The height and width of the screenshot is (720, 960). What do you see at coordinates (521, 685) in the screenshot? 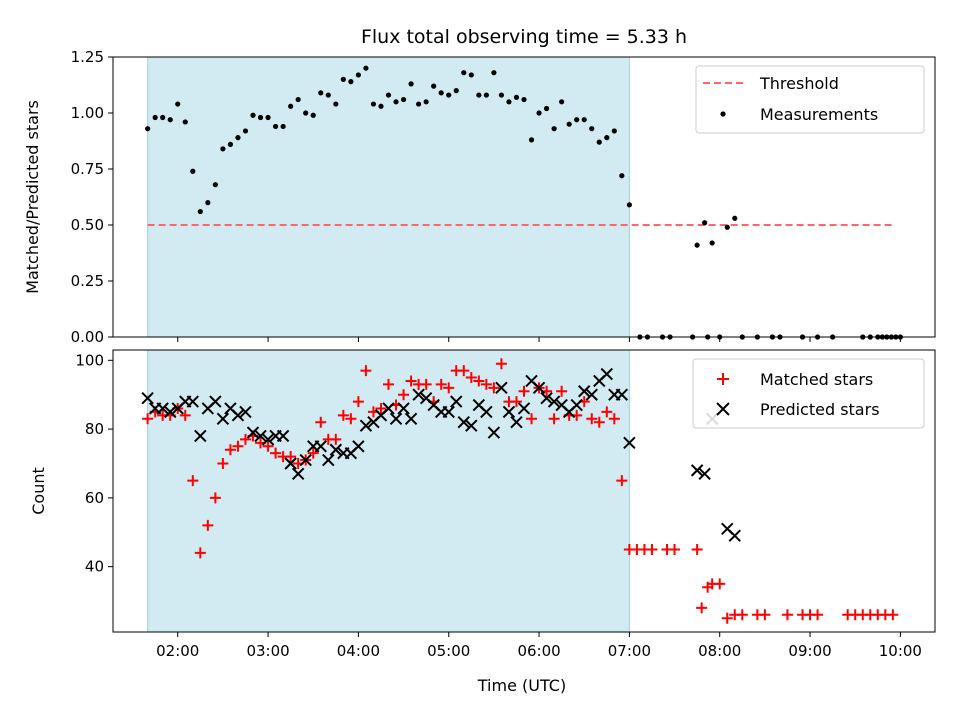
I see `x-axis-label: Time (UTC)` at bounding box center [521, 685].